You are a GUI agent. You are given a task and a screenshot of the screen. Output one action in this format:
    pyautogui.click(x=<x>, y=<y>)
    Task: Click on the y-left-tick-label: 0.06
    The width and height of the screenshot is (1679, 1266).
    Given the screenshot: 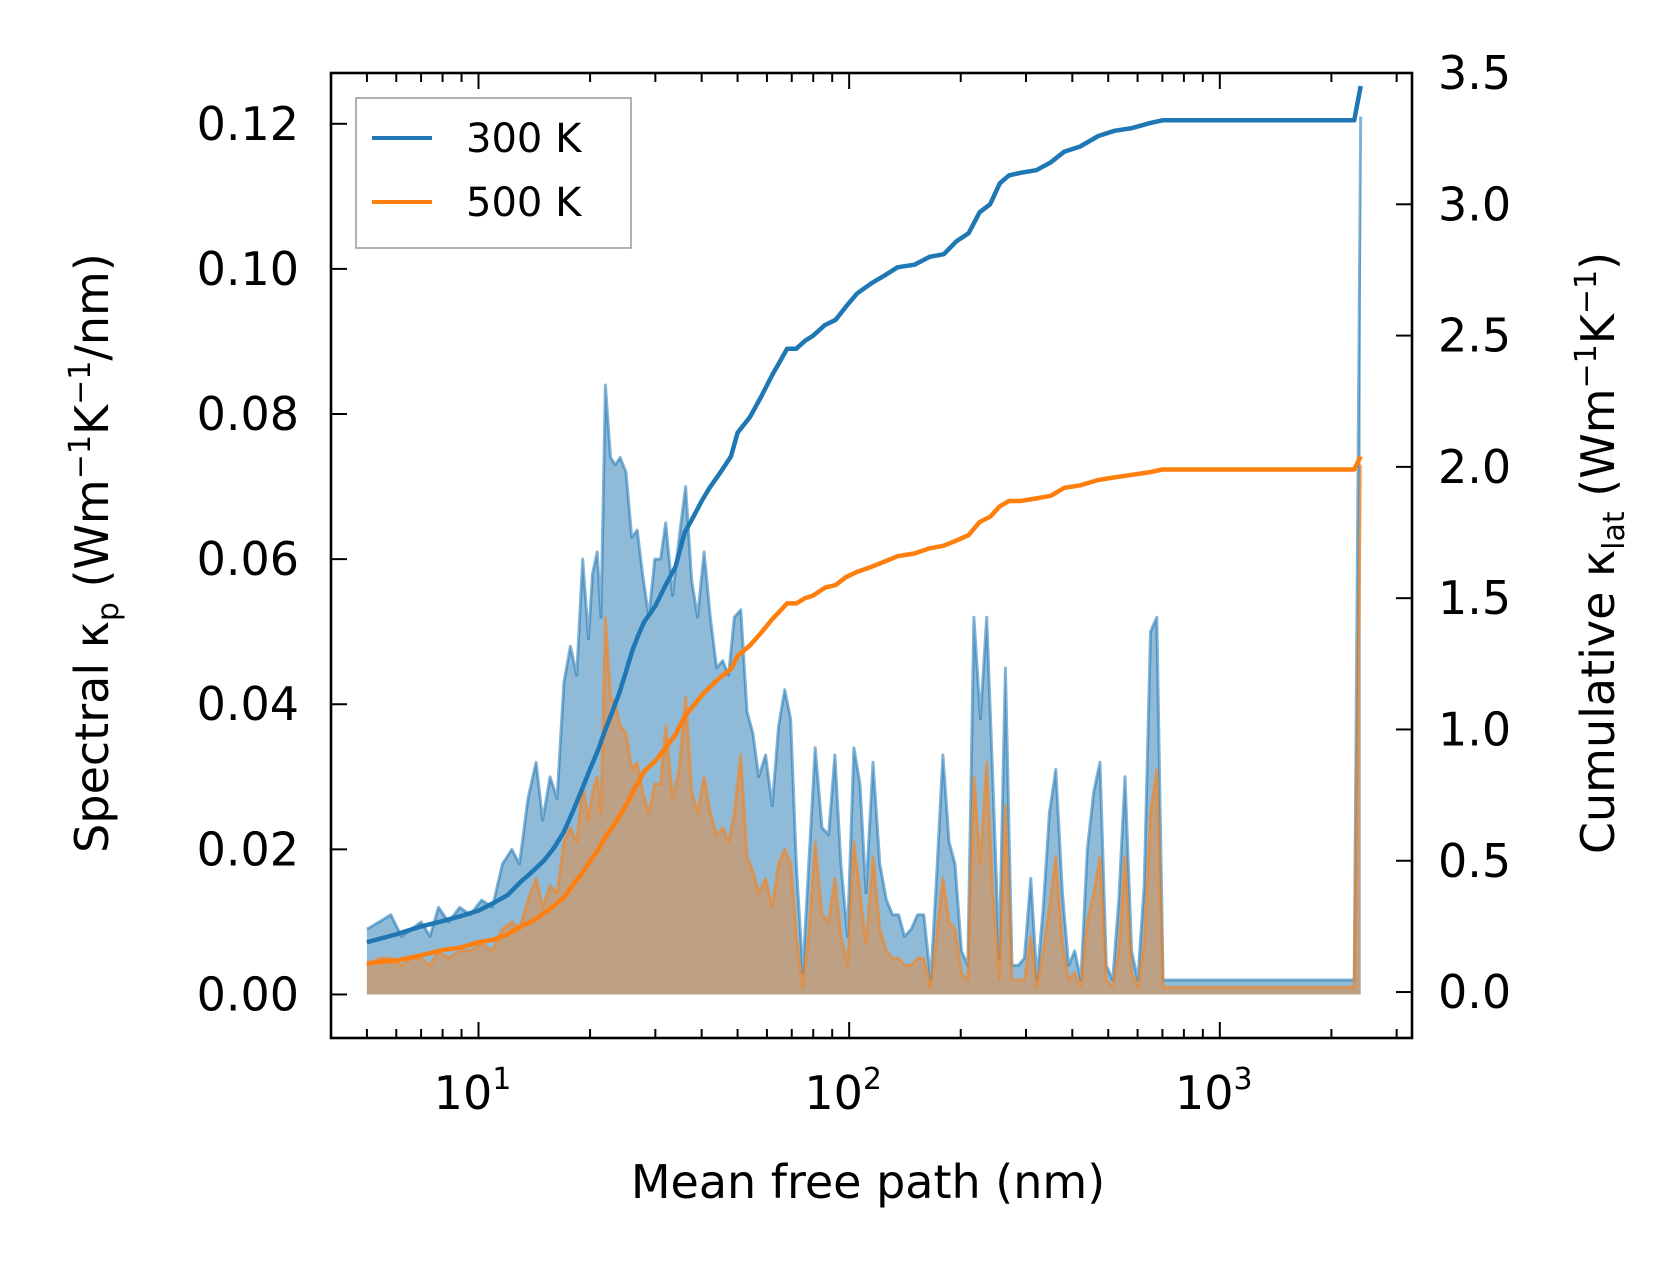 What is the action you would take?
    pyautogui.click(x=248, y=559)
    